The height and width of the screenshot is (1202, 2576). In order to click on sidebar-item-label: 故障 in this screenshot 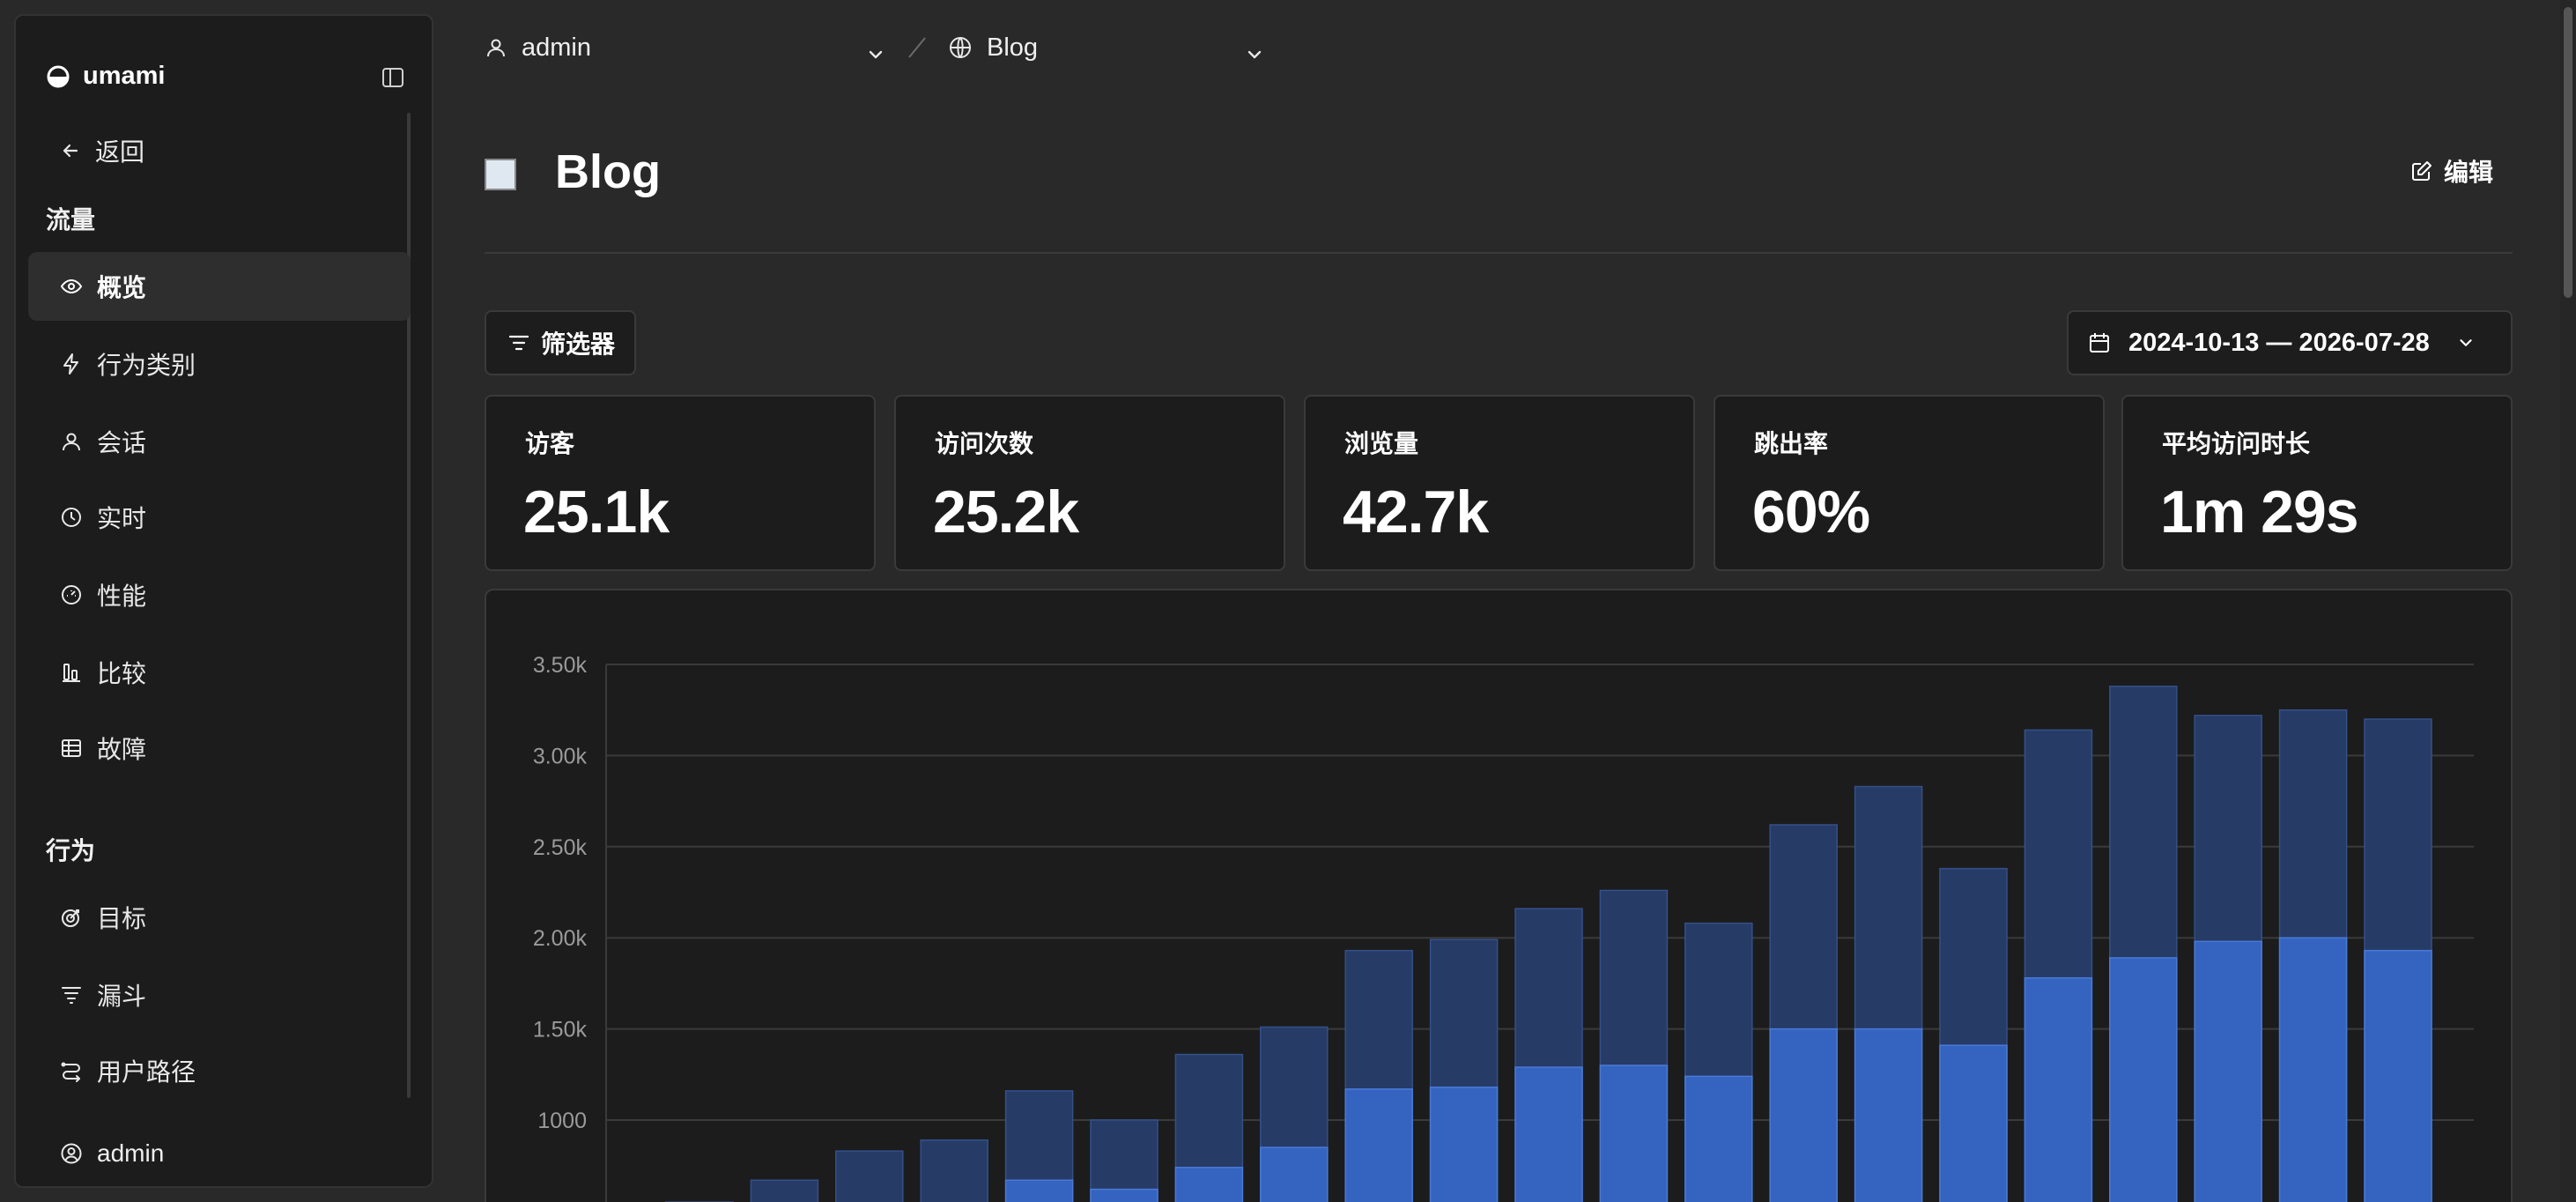, I will do `click(122, 749)`.